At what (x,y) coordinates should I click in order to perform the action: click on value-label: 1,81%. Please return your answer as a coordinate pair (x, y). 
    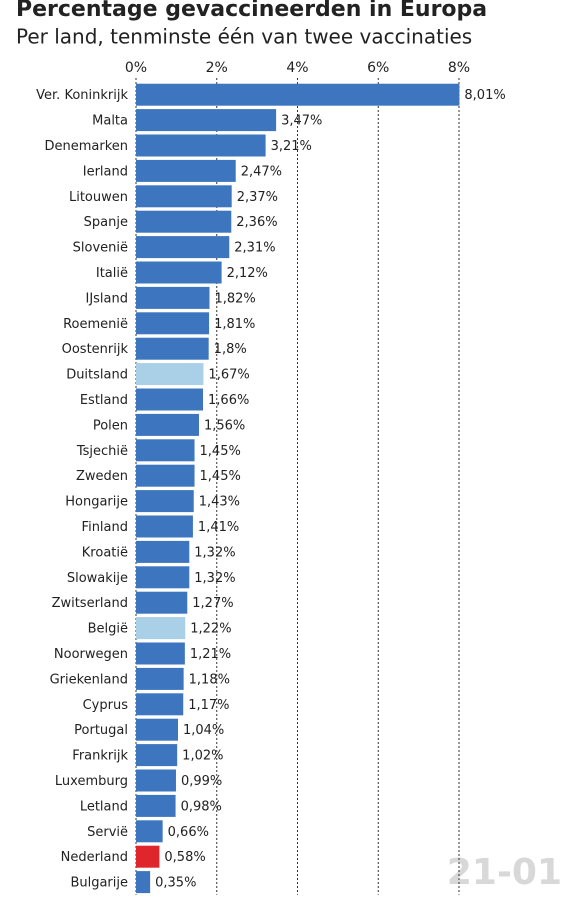
    Looking at the image, I should click on (234, 324).